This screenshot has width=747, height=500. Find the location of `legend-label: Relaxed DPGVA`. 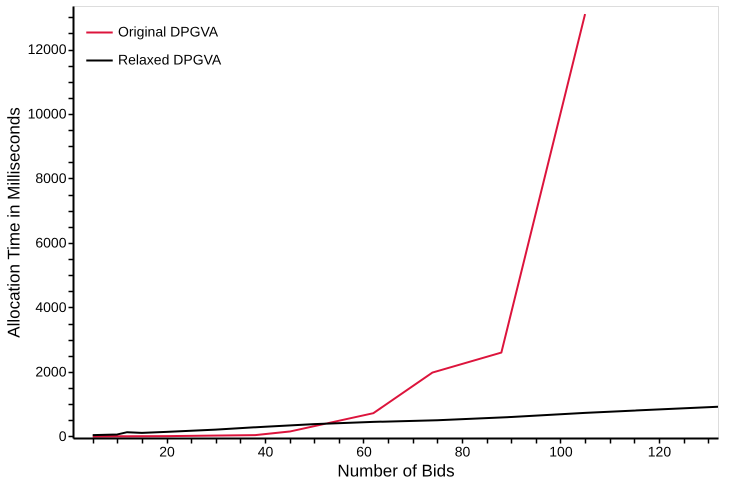

legend-label: Relaxed DPGVA is located at coordinates (170, 60).